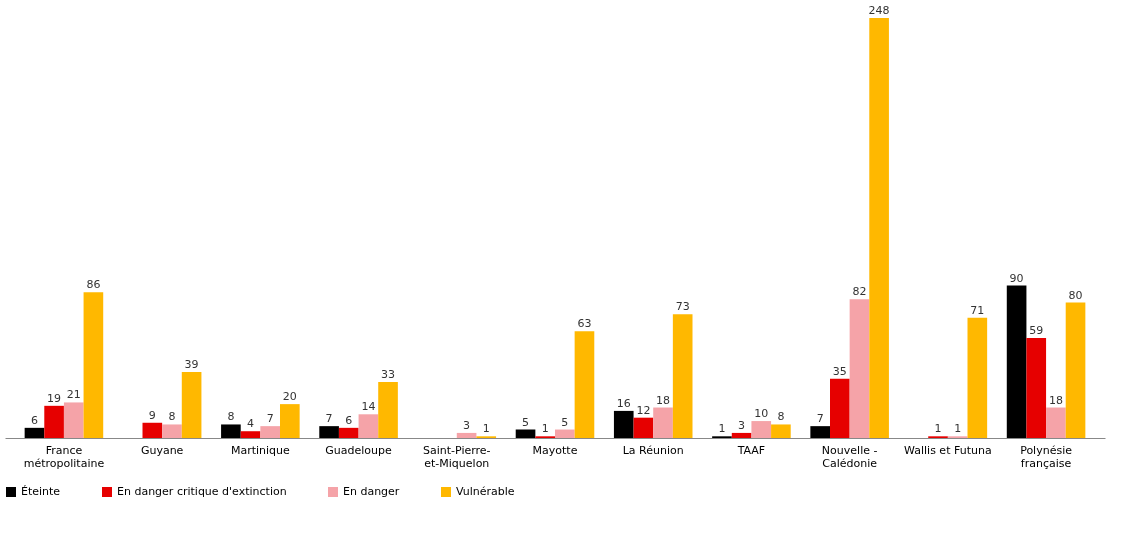 Image resolution: width=1140 pixels, height=544 pixels. What do you see at coordinates (1036, 331) in the screenshot?
I see `data-label: 59` at bounding box center [1036, 331].